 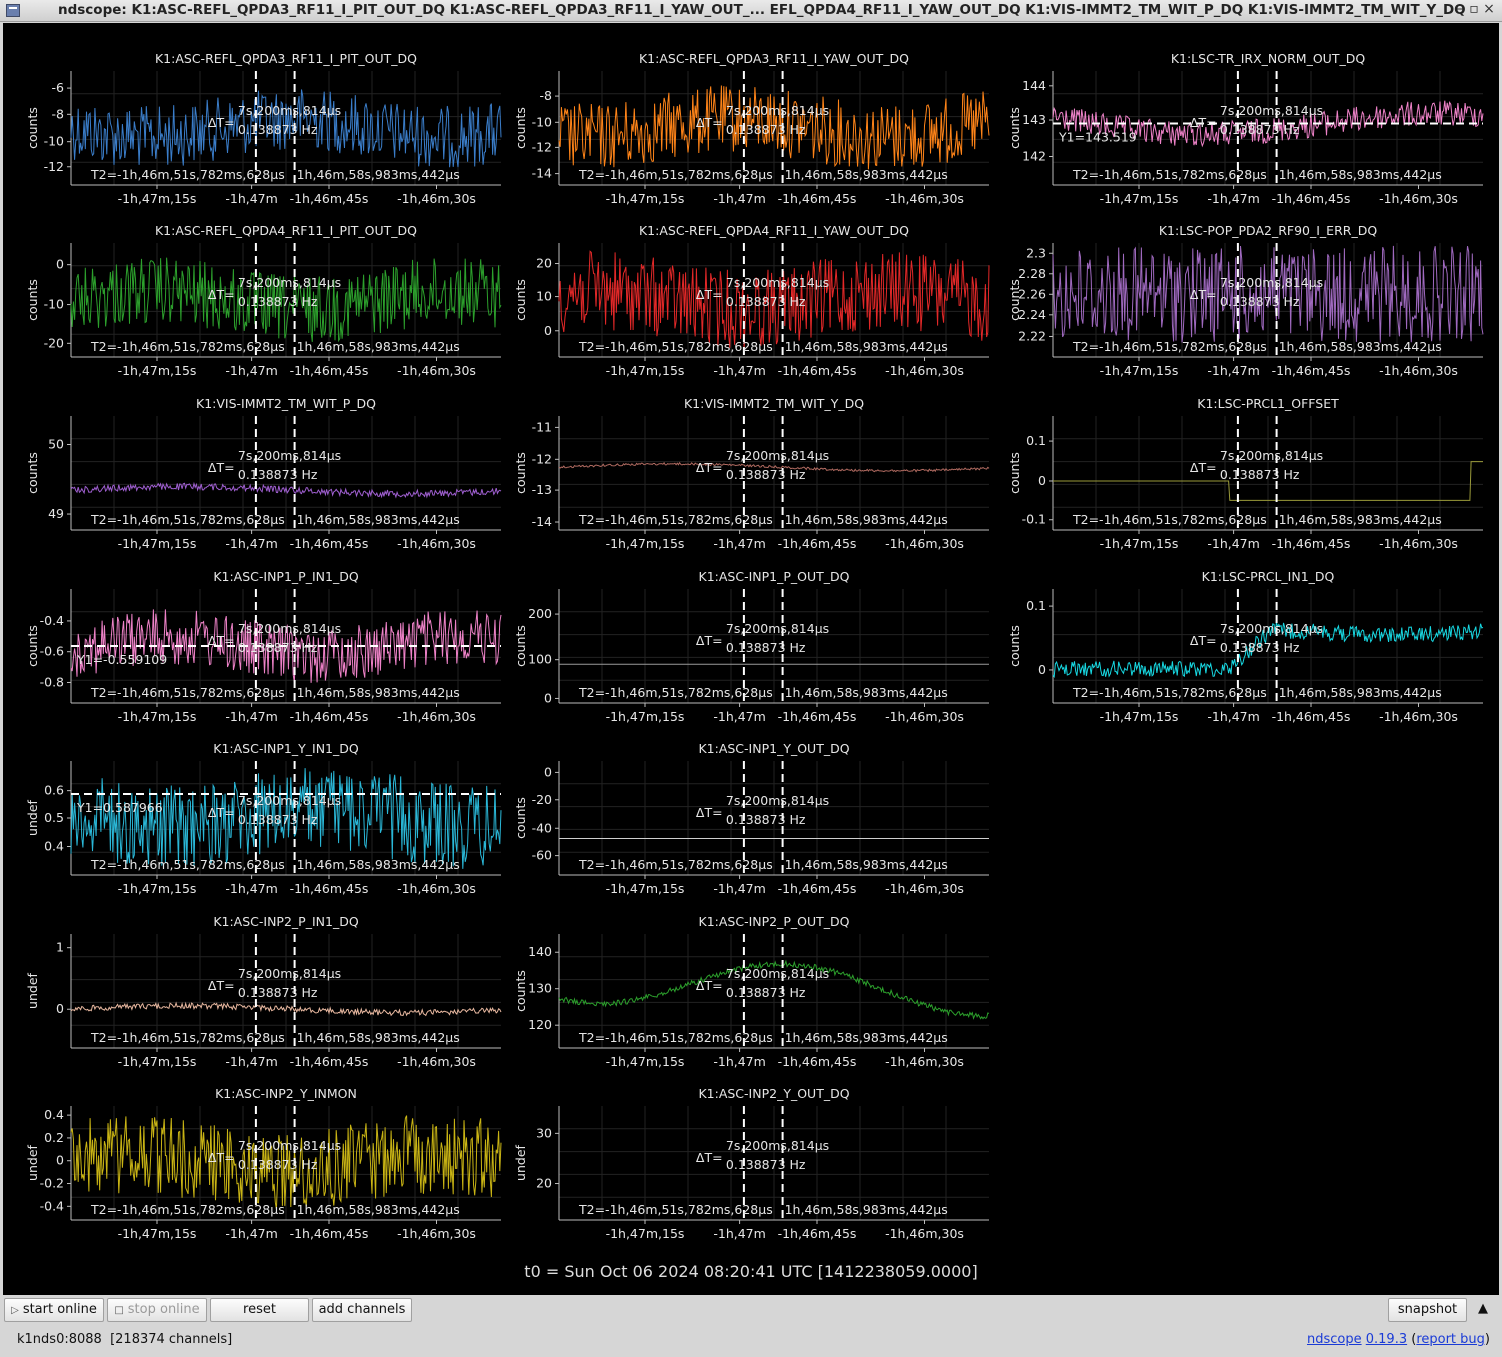 What do you see at coordinates (544, 1132) in the screenshot?
I see `y-tick-label: 30` at bounding box center [544, 1132].